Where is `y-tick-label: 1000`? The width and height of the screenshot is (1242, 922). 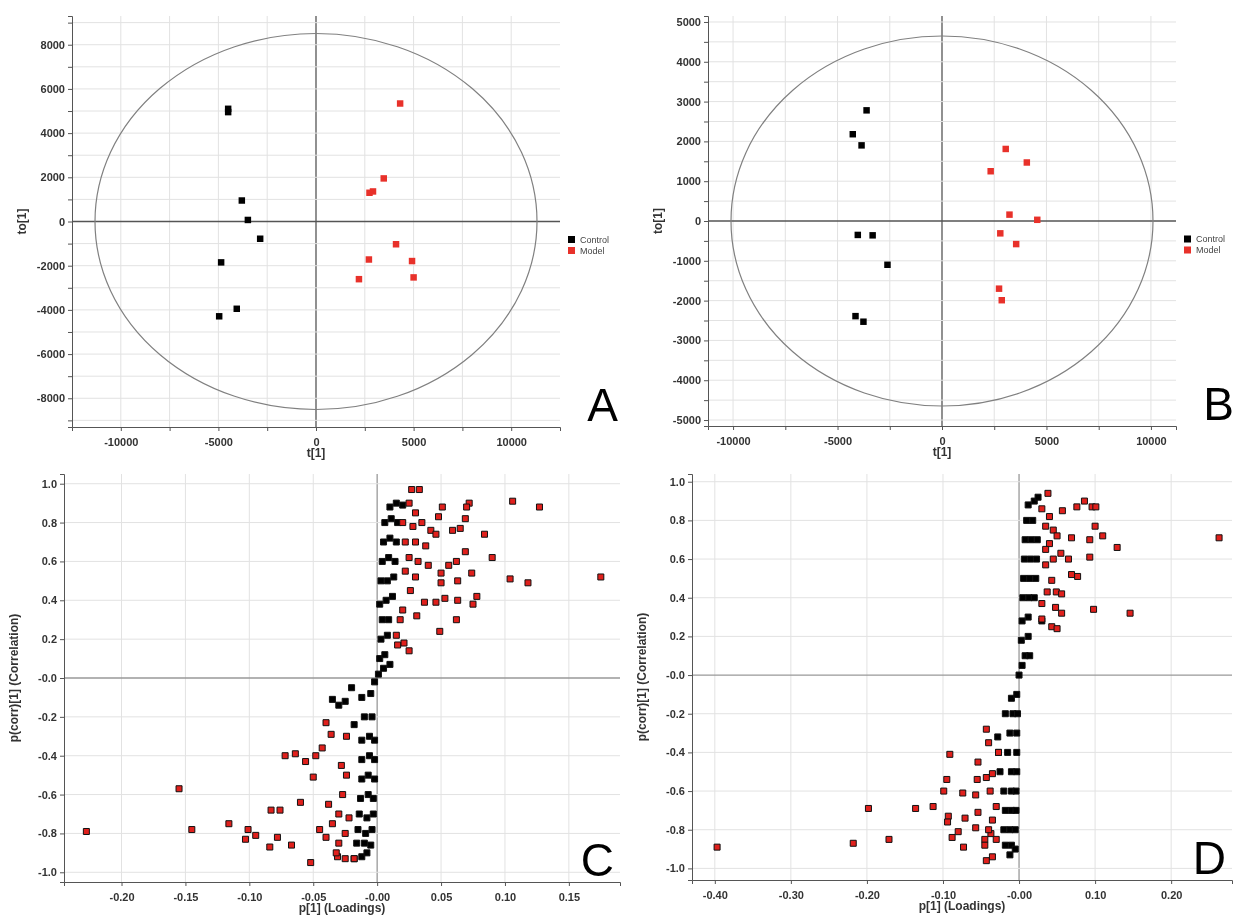
y-tick-label: 1000 is located at coordinates (688, 181).